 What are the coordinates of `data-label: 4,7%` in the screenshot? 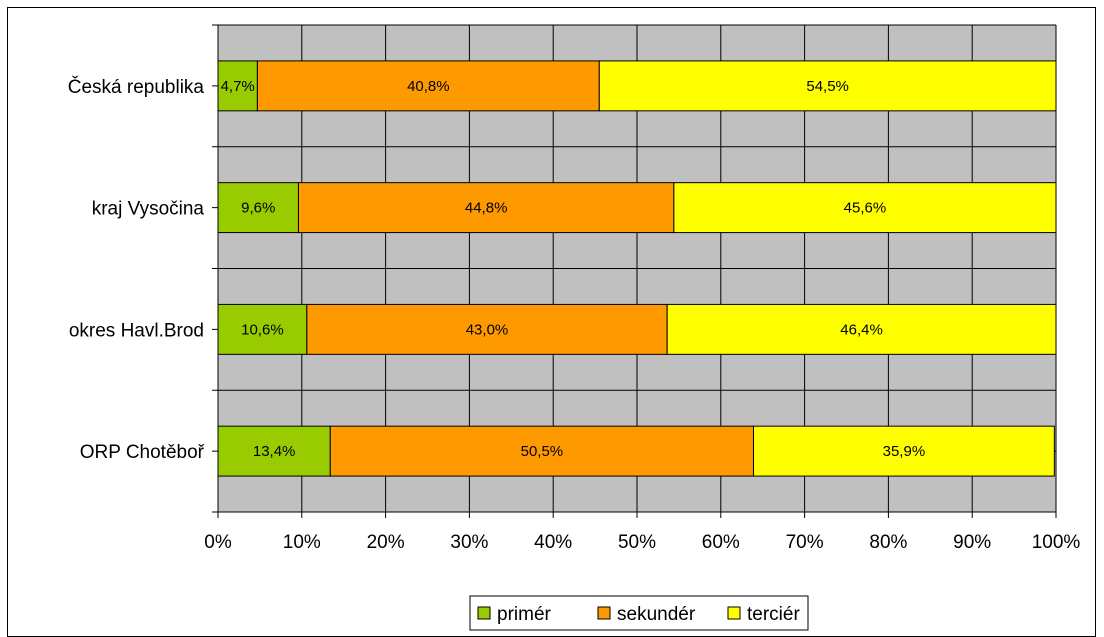 It's located at (238, 86).